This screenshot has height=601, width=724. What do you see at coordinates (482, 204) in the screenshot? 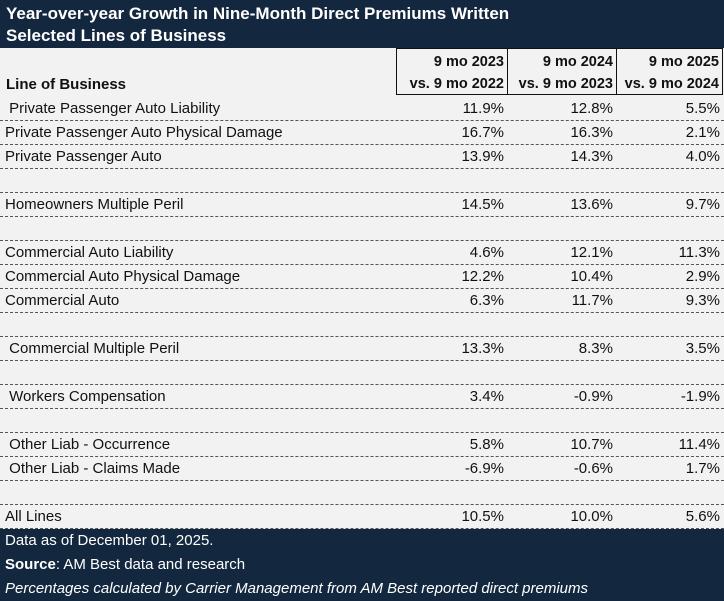
I see `growth-value-cell: 14.5%` at bounding box center [482, 204].